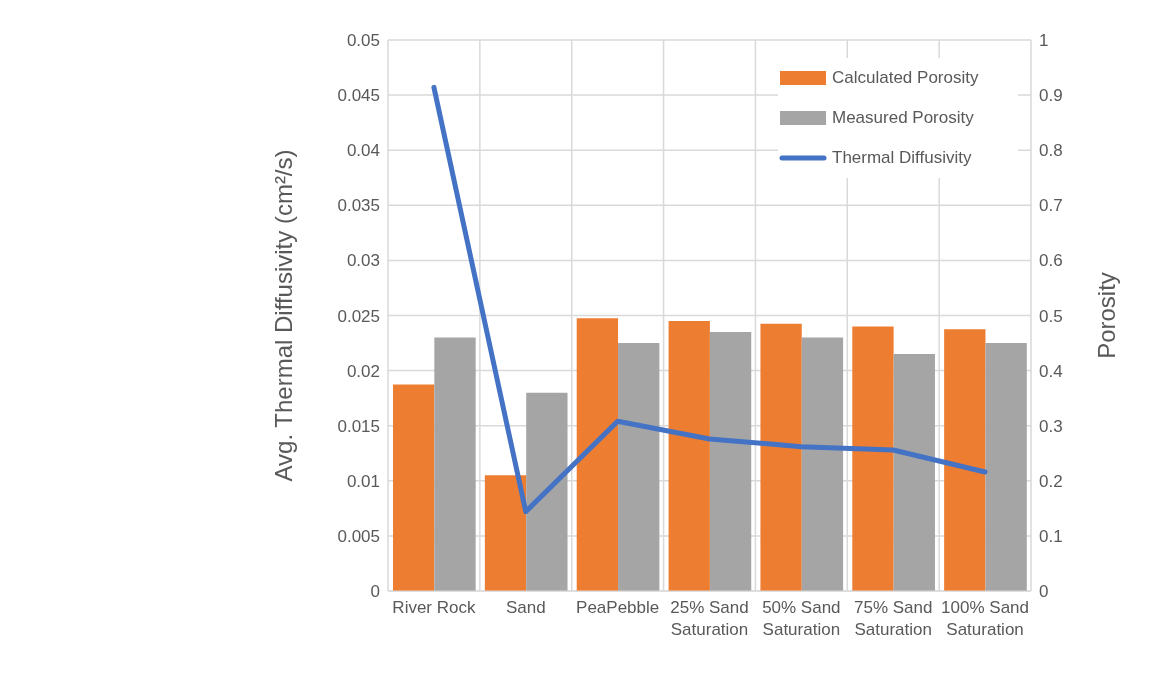  What do you see at coordinates (283, 315) in the screenshot?
I see `y-axis-title: Avg. Thermal Diffusivity (cm²/s)` at bounding box center [283, 315].